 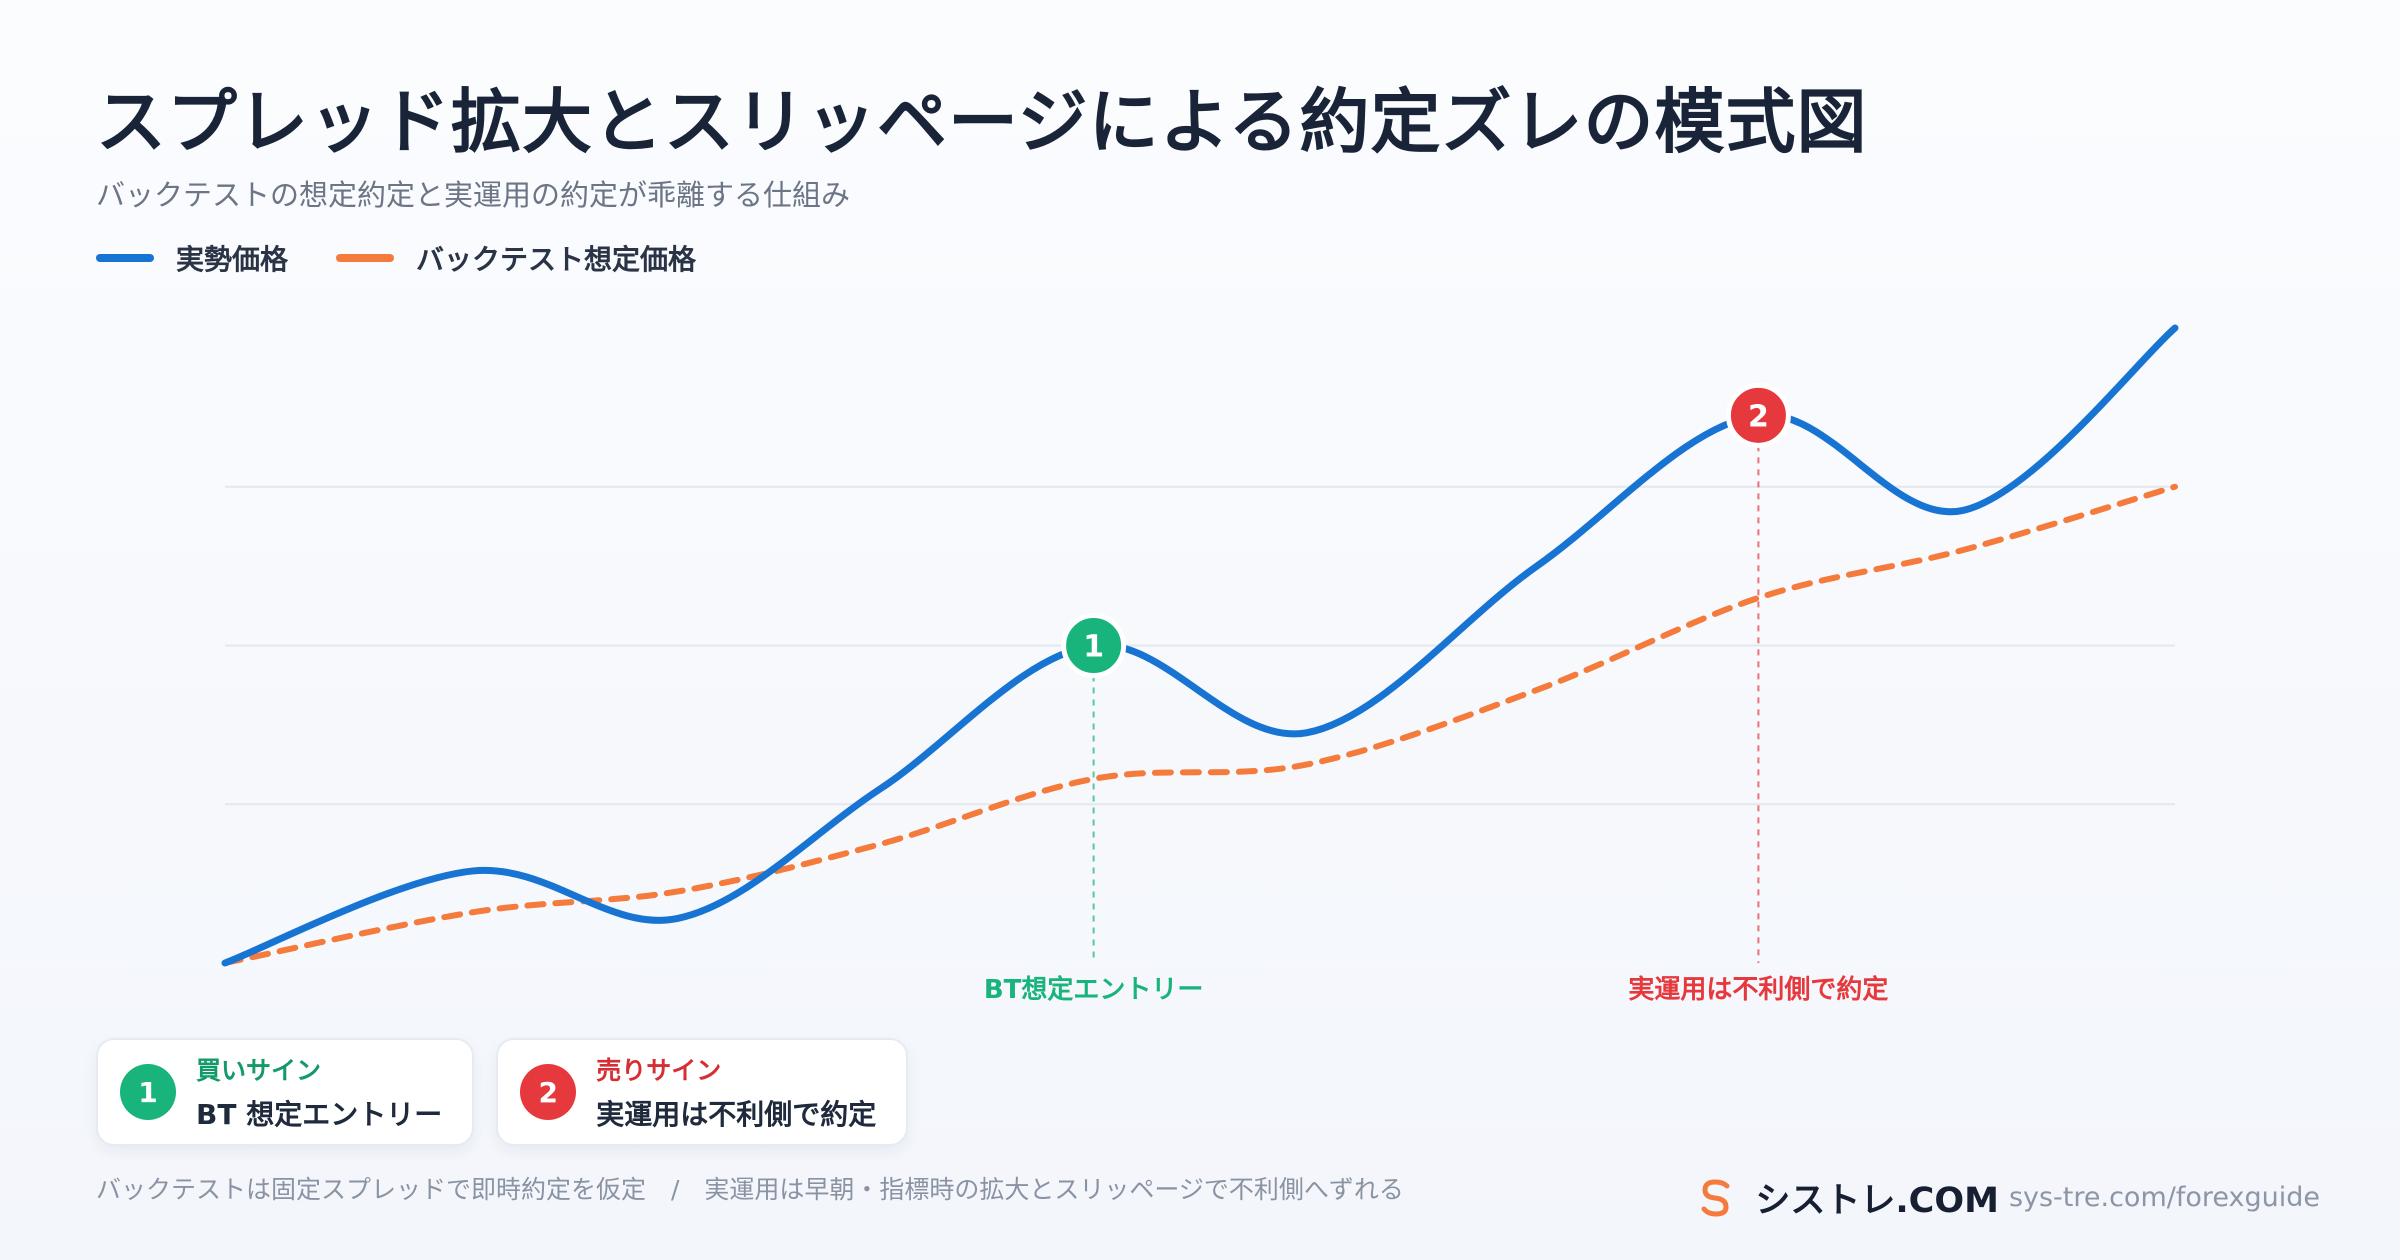 What do you see at coordinates (148, 1092) in the screenshot?
I see `card-buy-badge: 1` at bounding box center [148, 1092].